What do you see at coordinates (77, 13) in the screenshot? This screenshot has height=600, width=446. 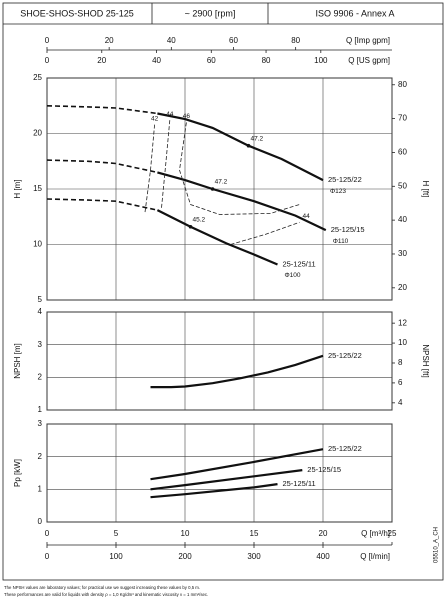 I see `model: SHOE-SHOS-SHOD 25-125` at bounding box center [77, 13].